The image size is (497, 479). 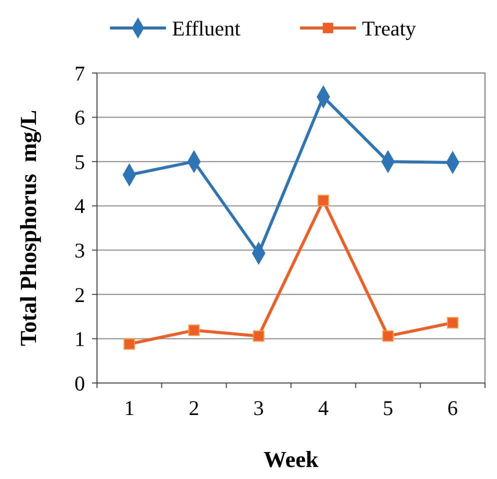 I want to click on y-tick-label: 4, so click(x=80, y=206).